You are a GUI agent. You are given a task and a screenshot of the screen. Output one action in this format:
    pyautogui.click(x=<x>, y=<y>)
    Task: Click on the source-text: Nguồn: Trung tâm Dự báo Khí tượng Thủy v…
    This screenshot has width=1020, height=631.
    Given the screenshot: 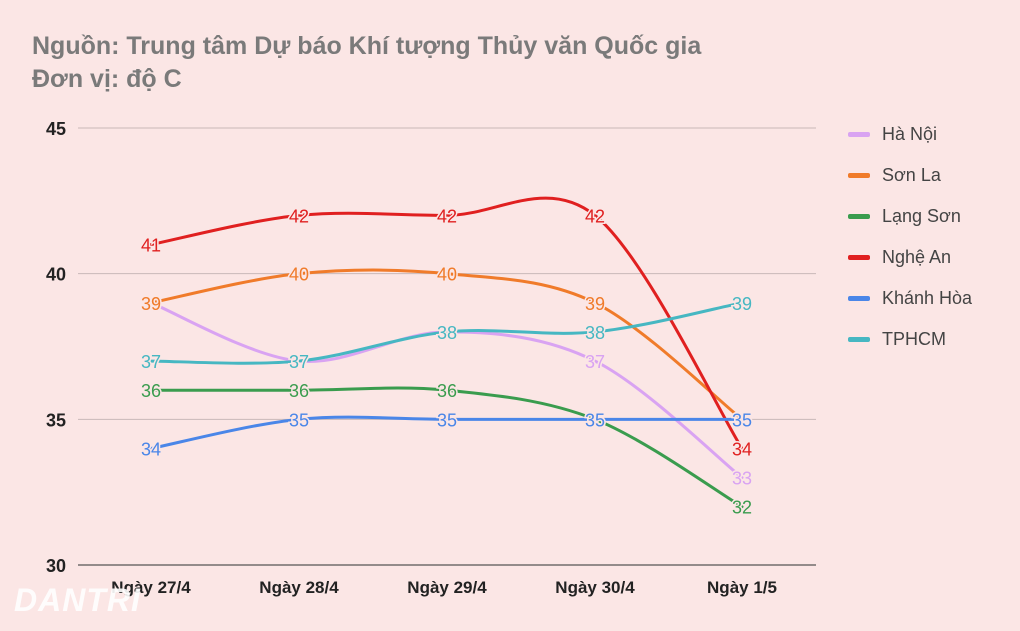 What is the action you would take?
    pyautogui.click(x=367, y=46)
    